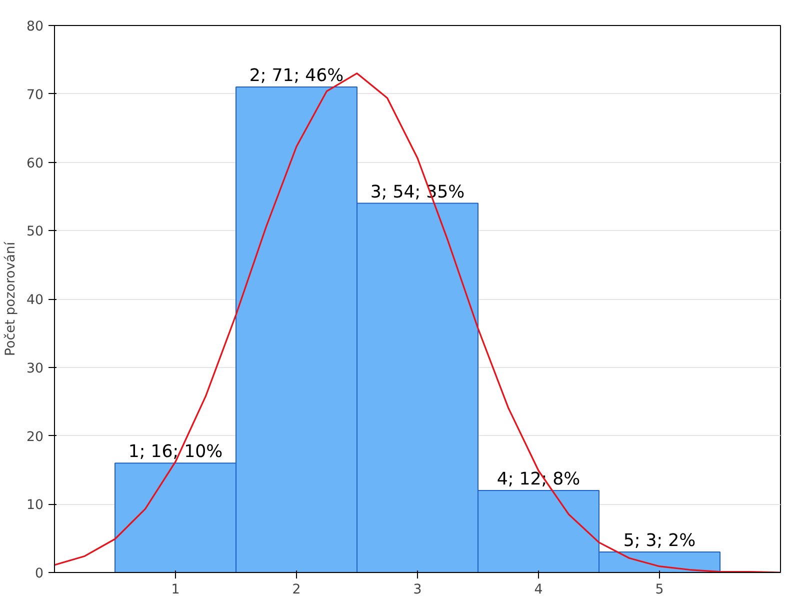 This screenshot has height=600, width=794. Describe the element at coordinates (35, 506) in the screenshot. I see `y-tick-label: 10` at that location.